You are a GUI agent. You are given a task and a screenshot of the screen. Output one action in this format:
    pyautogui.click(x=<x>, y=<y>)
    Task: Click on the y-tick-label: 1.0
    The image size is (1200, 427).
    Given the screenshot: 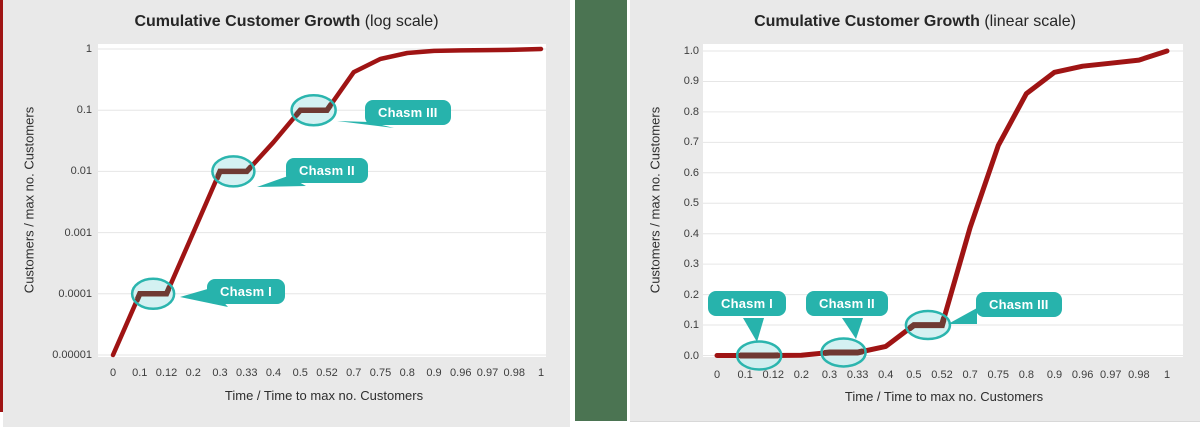 What is the action you would take?
    pyautogui.click(x=691, y=51)
    